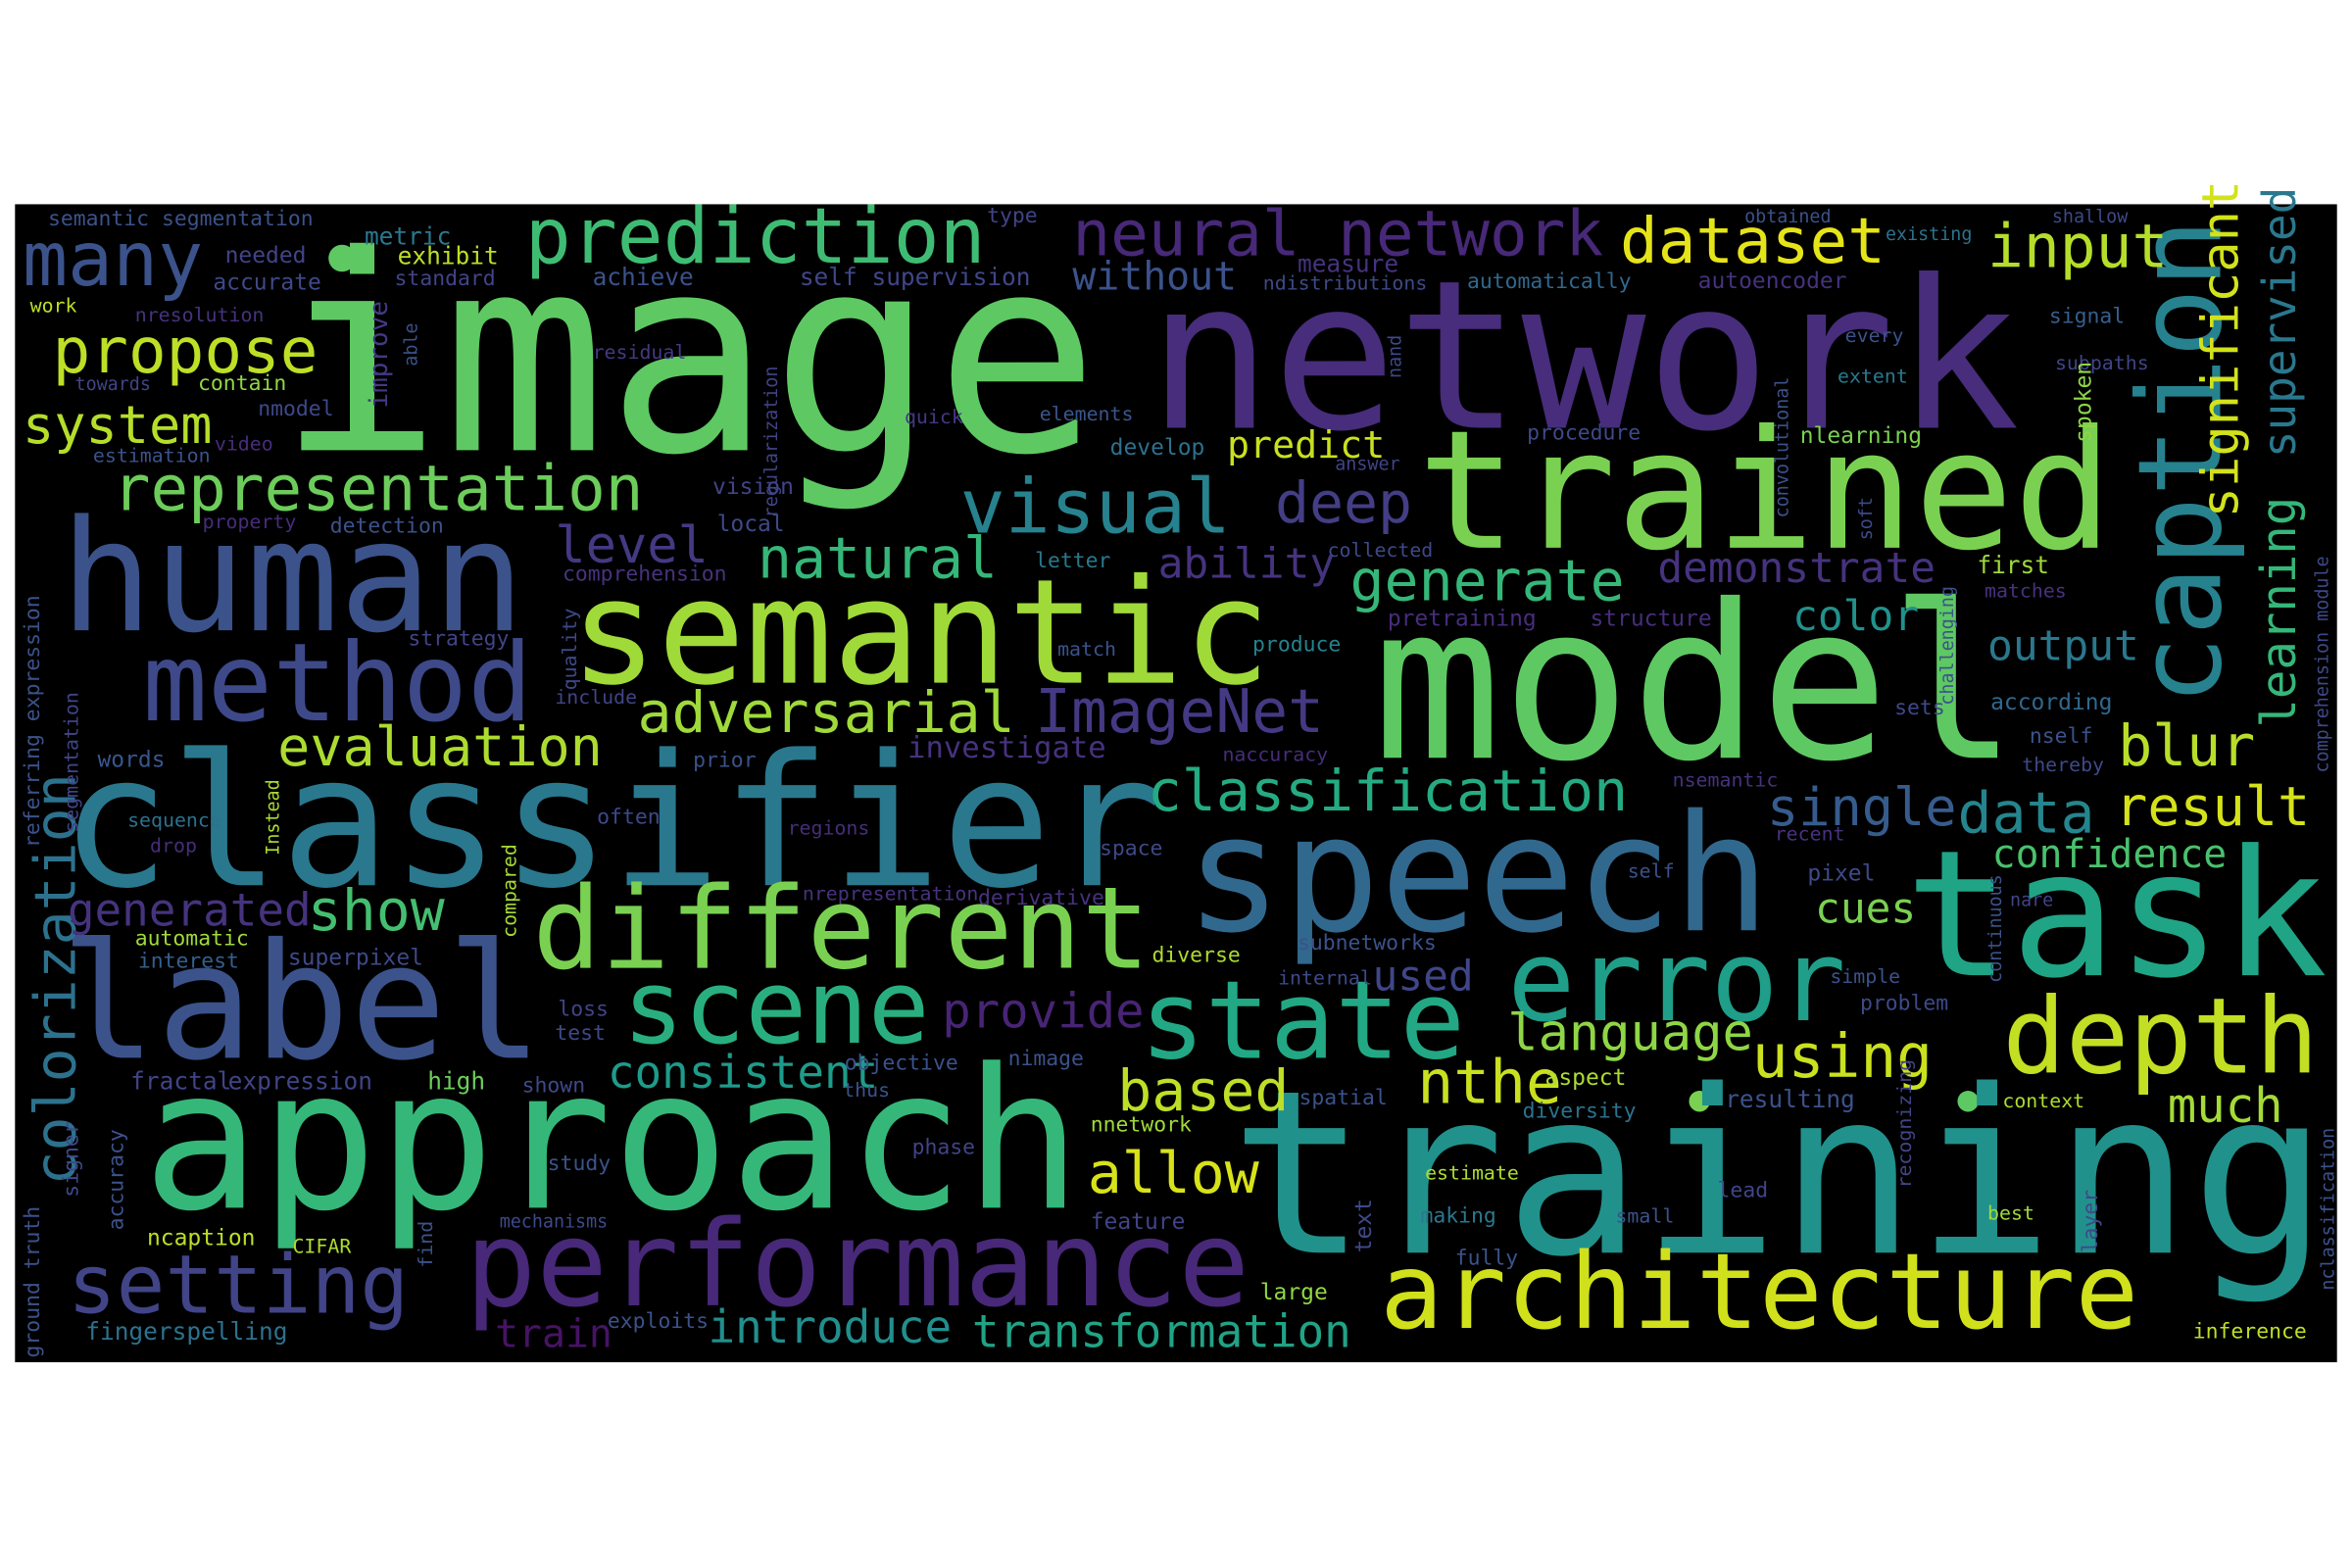 This screenshot has height=1568, width=2352. I want to click on word: speech, so click(1477, 874).